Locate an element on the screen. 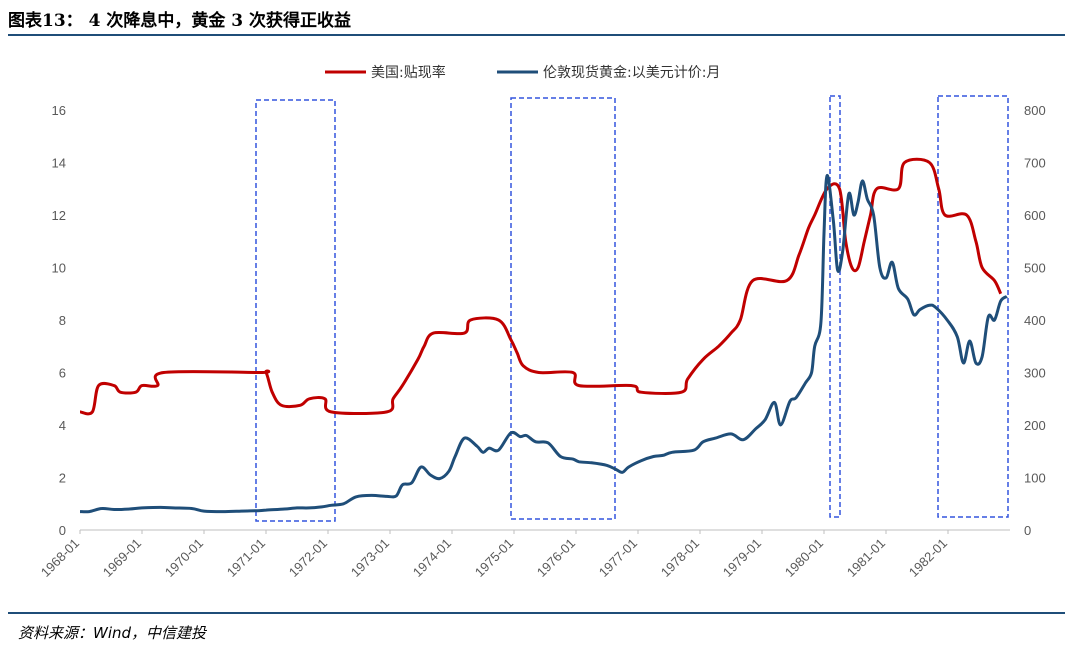 This screenshot has height=649, width=1065. chart-title: 图表13： 4 次降息中，黄金 3 次获得正收益 is located at coordinates (179, 21).